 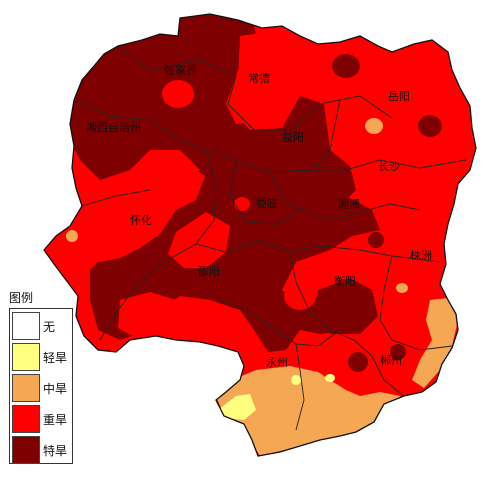 I want to click on moderate-spot-yueyang, so click(x=374, y=126).